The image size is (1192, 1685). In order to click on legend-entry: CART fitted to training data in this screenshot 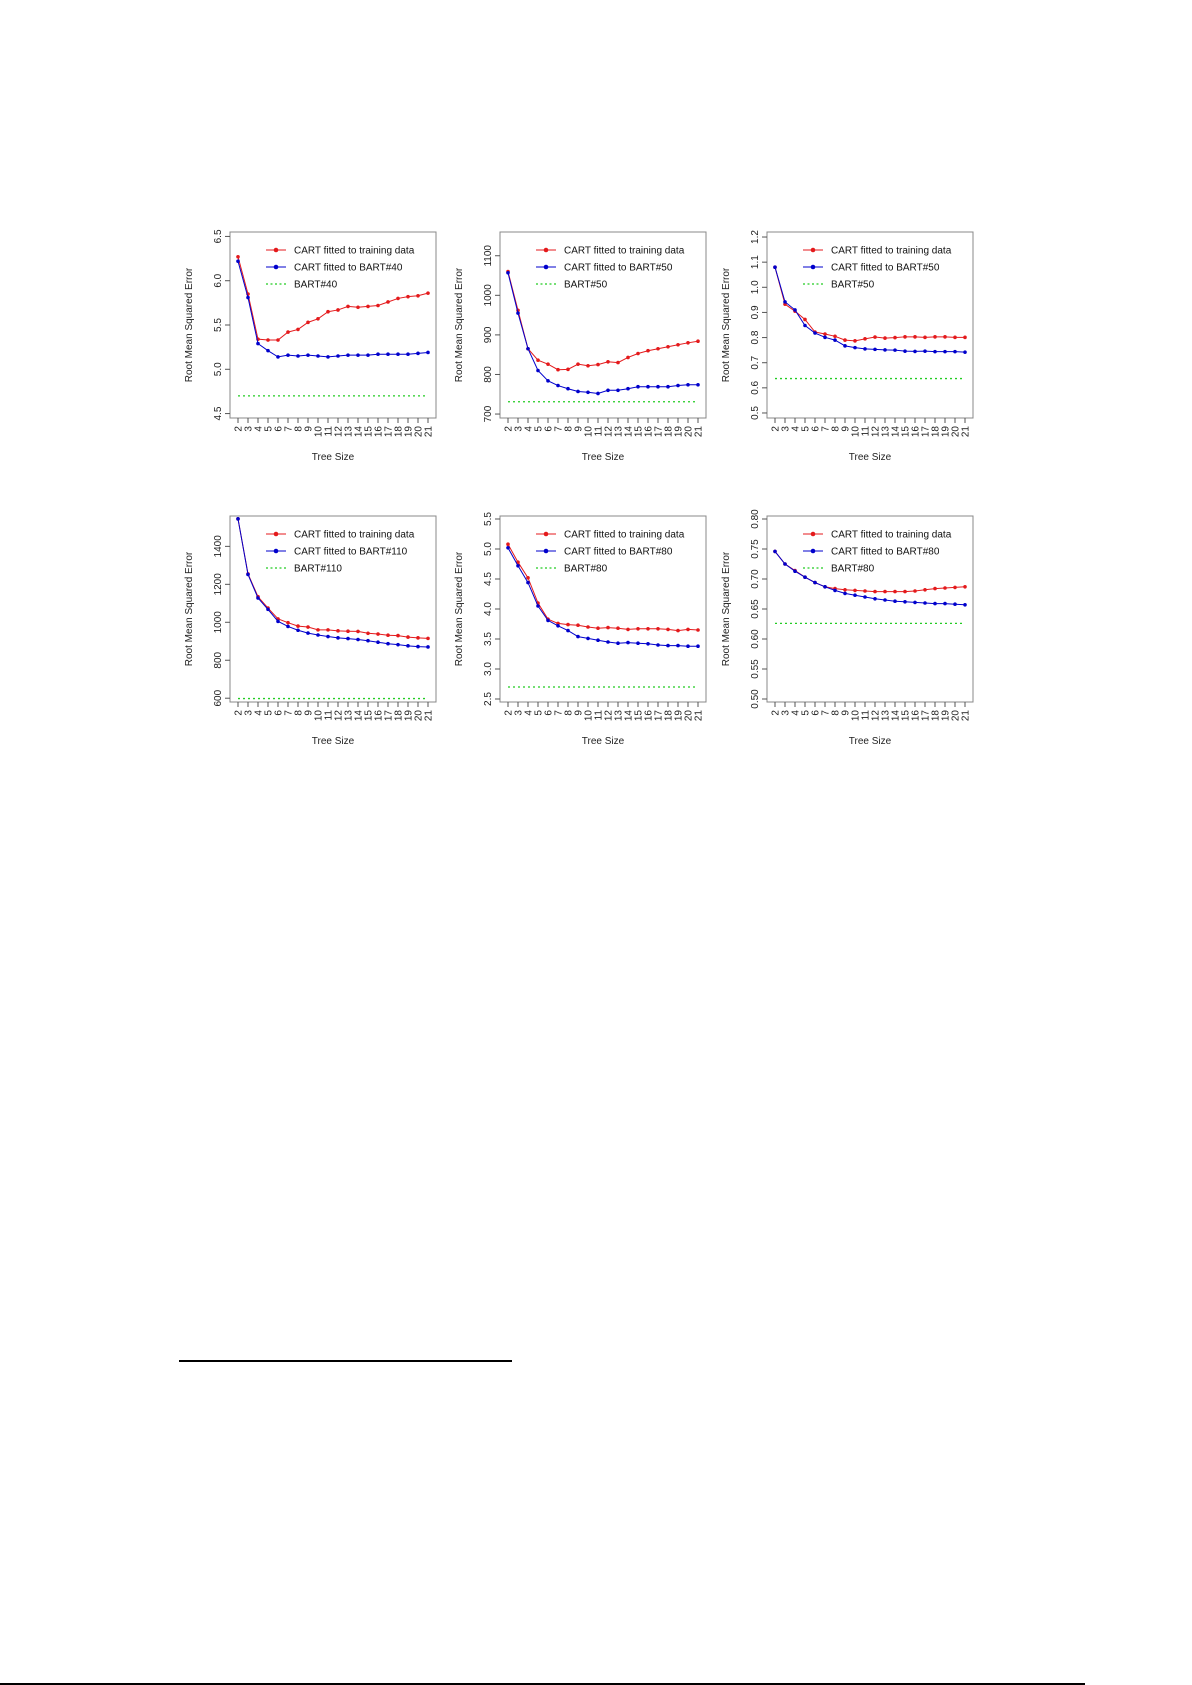, I will do `click(610, 535)`.